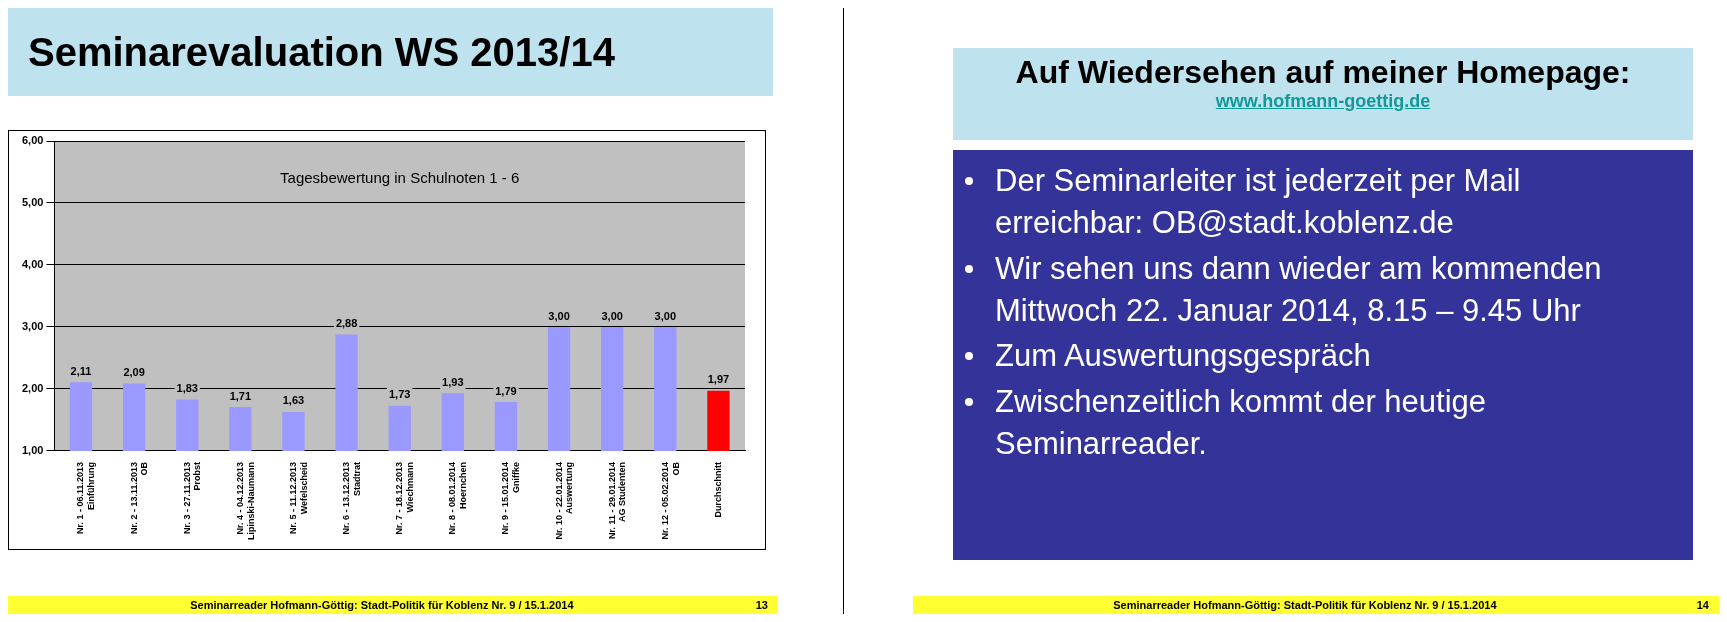  I want to click on x-tick-label: Nr. 4 - 04.12.2013 Lipinski-Naumann, so click(245, 501).